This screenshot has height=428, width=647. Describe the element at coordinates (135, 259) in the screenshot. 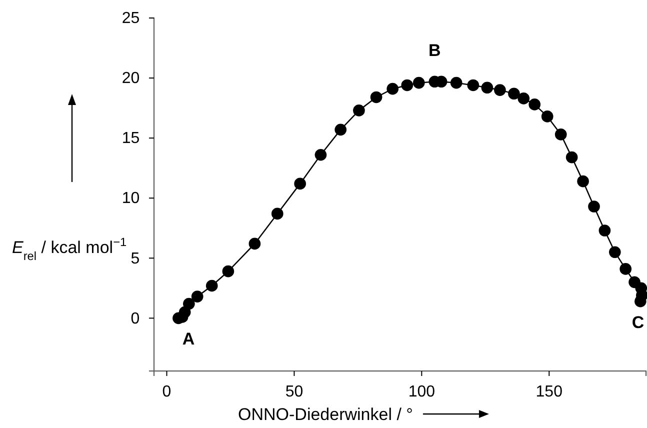

I see `y-tick-label: 5` at that location.